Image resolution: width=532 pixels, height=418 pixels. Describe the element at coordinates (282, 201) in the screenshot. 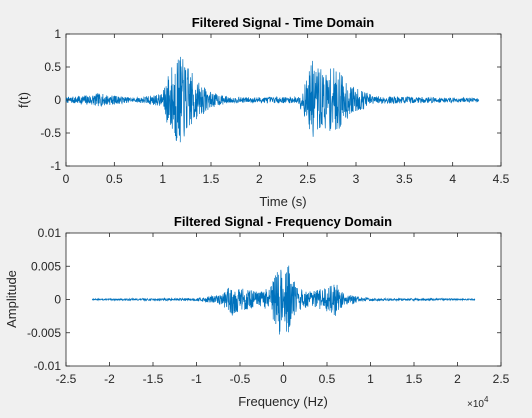

I see `time-domain-xlabel: Time (s)` at that location.